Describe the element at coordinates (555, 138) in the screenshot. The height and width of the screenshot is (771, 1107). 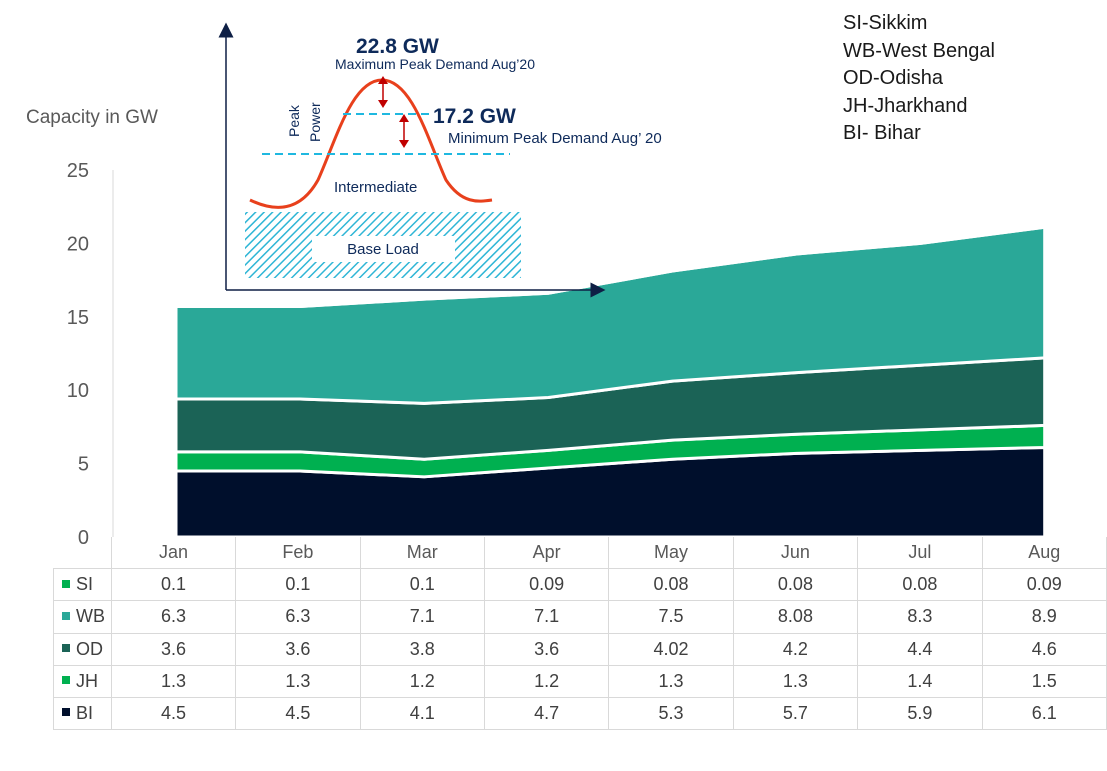
I see `min-peak-label: Minimum Peak Demand Aug’ 20` at that location.